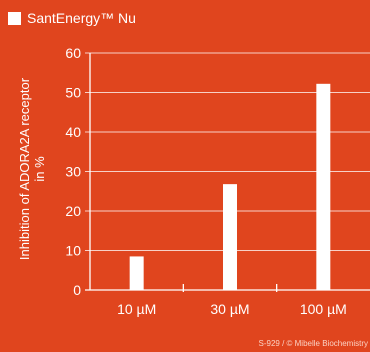 This screenshot has height=352, width=370. Describe the element at coordinates (73, 251) in the screenshot. I see `y-tick-label: 10` at that location.